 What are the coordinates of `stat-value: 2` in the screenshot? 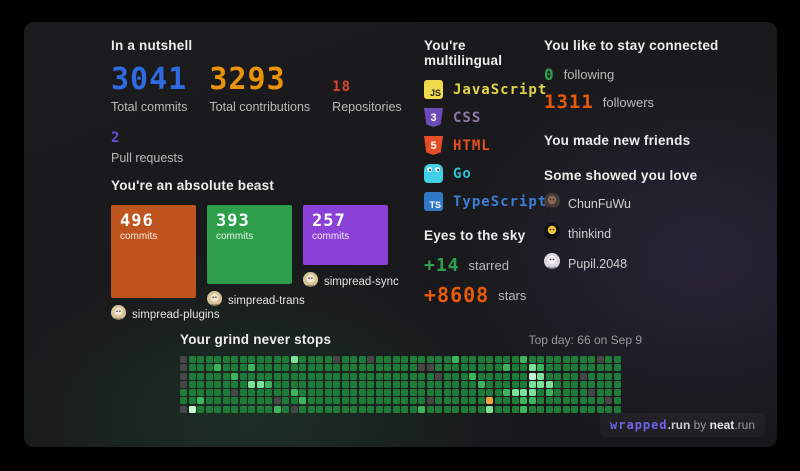 It's located at (116, 138).